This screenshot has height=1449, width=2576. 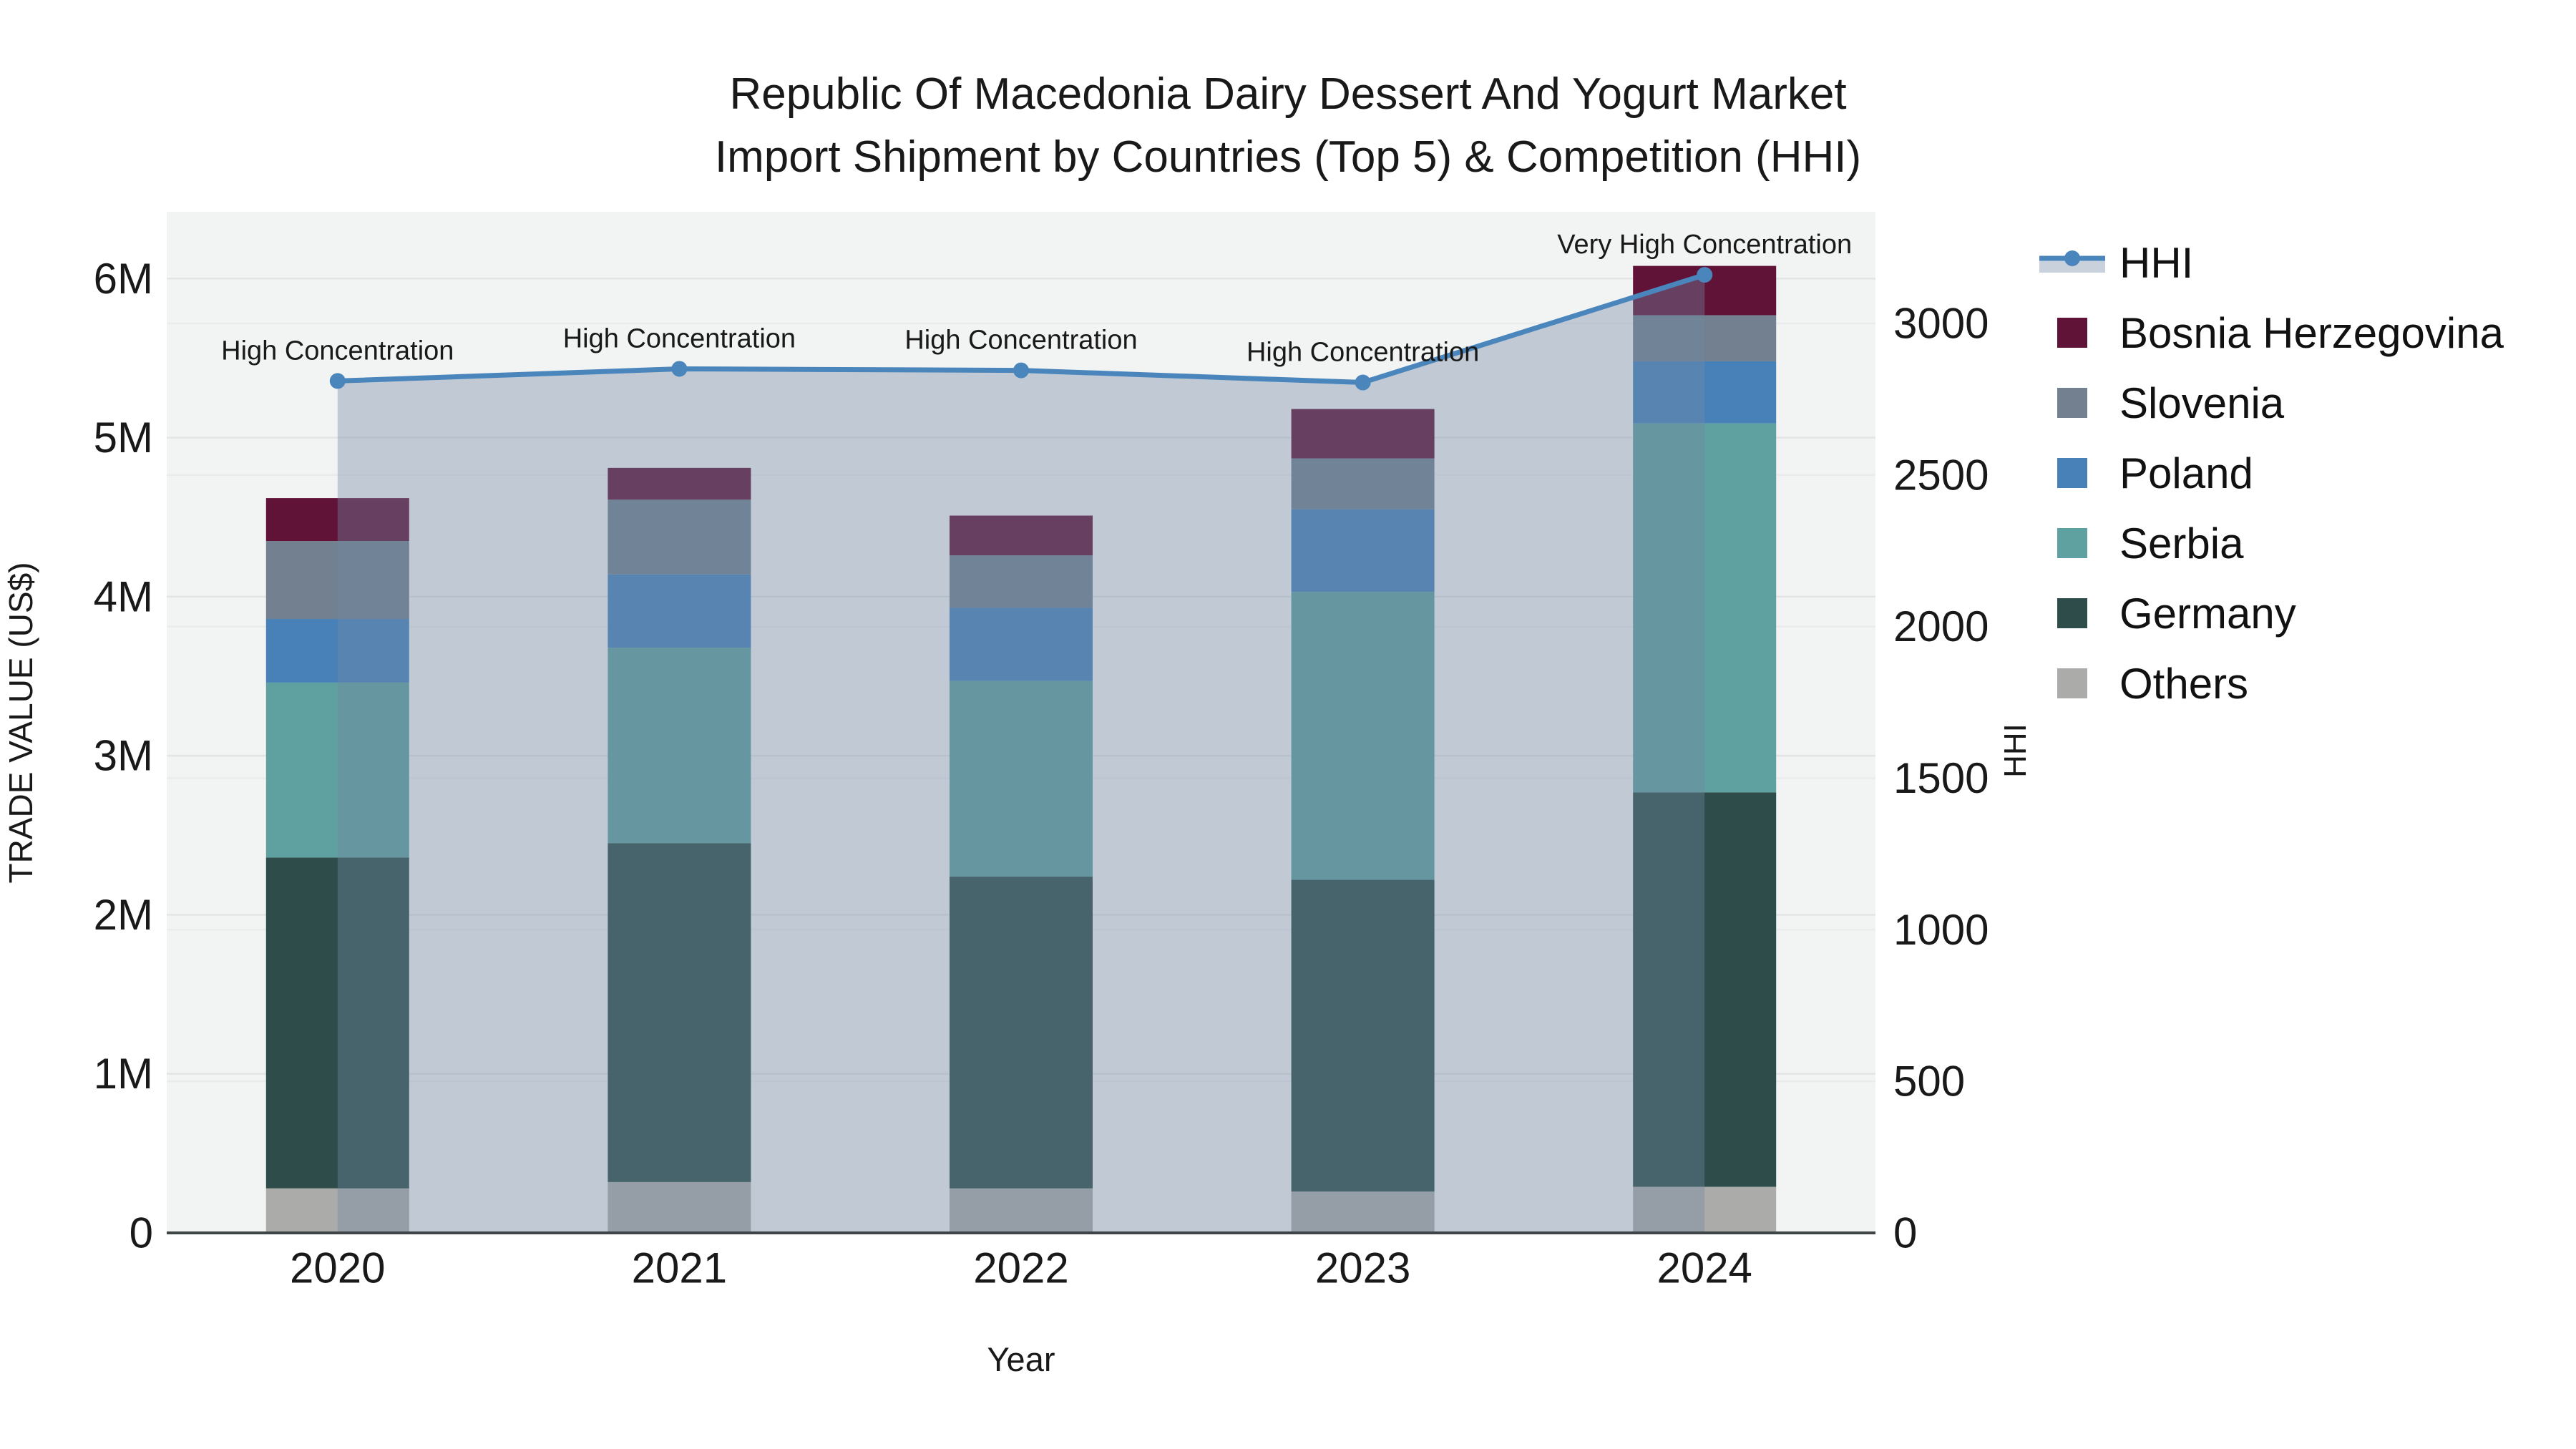 What do you see at coordinates (2186, 473) in the screenshot?
I see `legend-label: Poland` at bounding box center [2186, 473].